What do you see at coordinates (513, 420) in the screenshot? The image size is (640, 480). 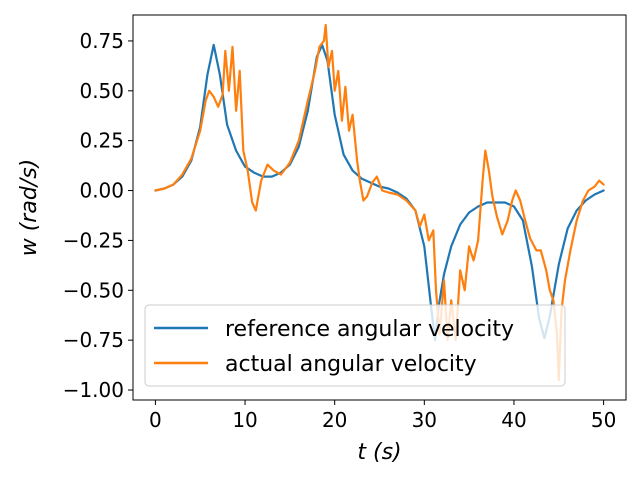 I see `x-tick-label: 40` at bounding box center [513, 420].